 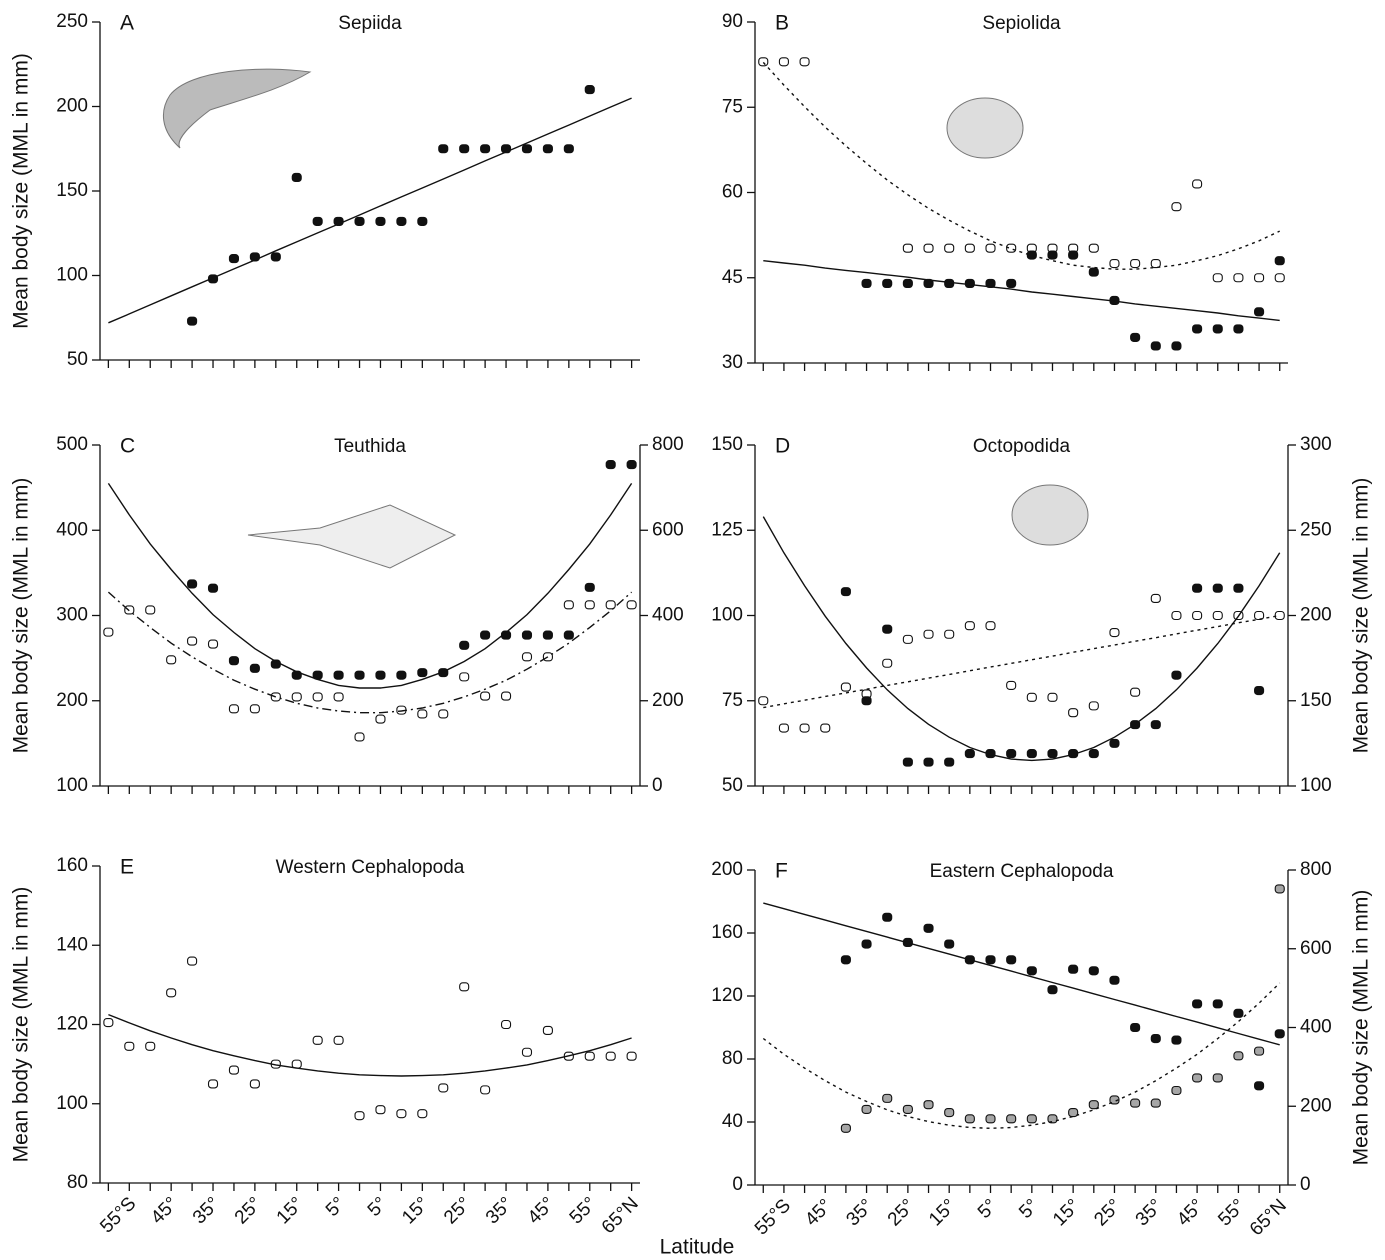 I want to click on y-tick-label: 300, so click(x=72, y=615).